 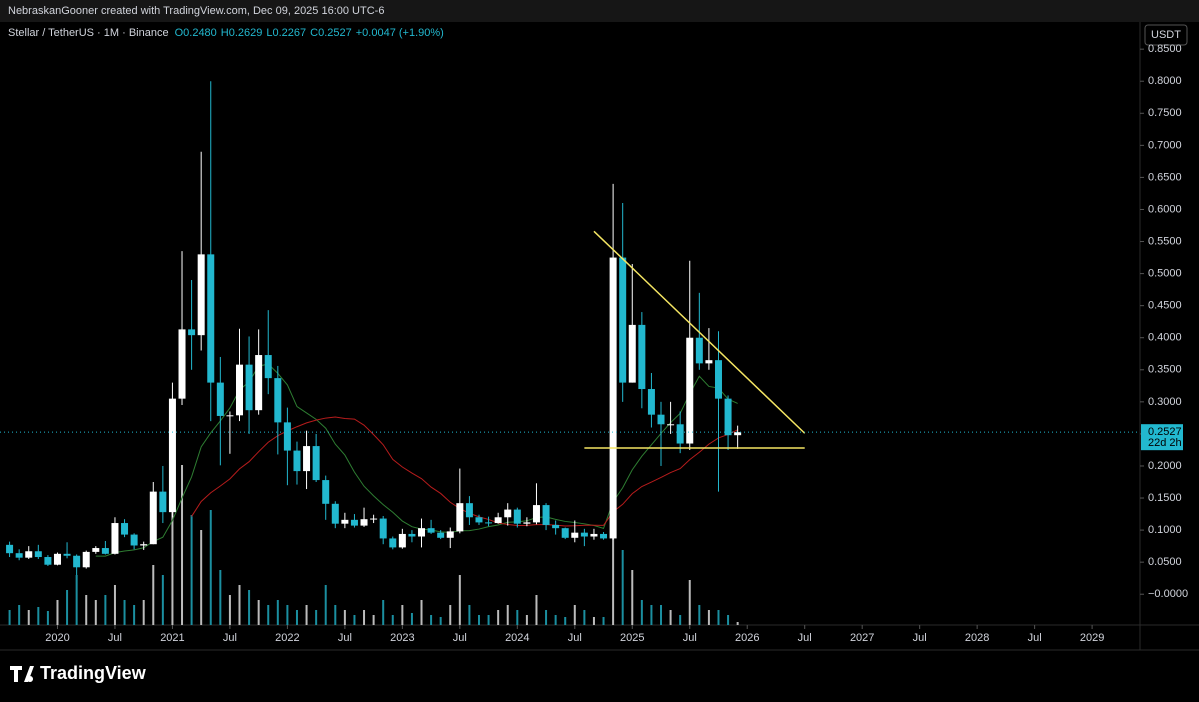 I want to click on legend-item: L0.2267, so click(x=286, y=33).